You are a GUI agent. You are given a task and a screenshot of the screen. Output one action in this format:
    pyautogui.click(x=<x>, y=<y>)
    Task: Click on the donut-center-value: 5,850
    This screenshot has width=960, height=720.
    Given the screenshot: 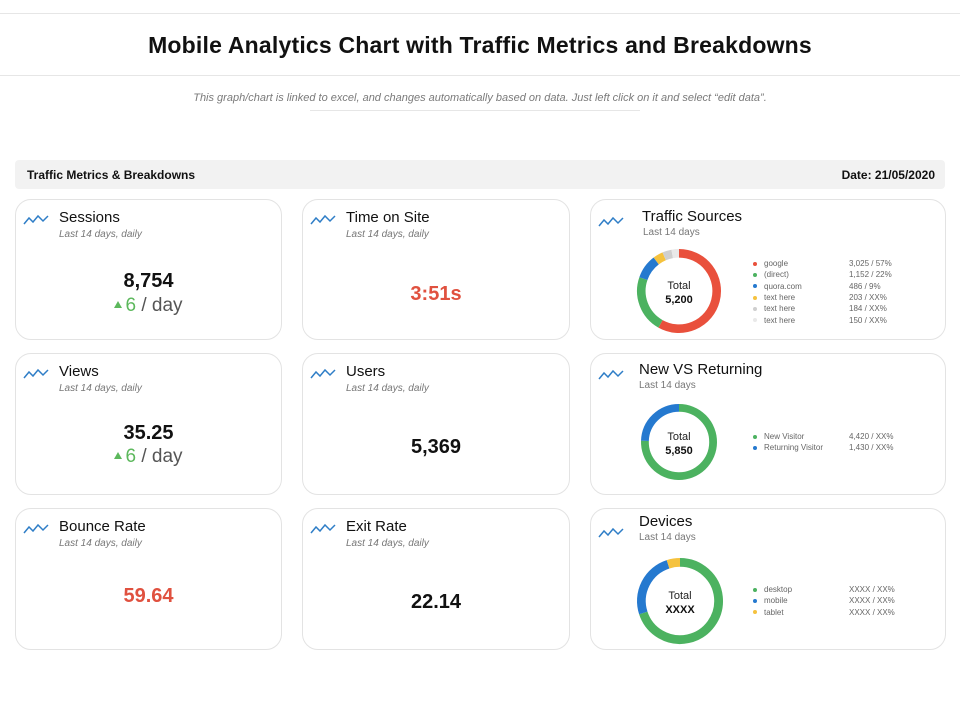 What is the action you would take?
    pyautogui.click(x=679, y=451)
    